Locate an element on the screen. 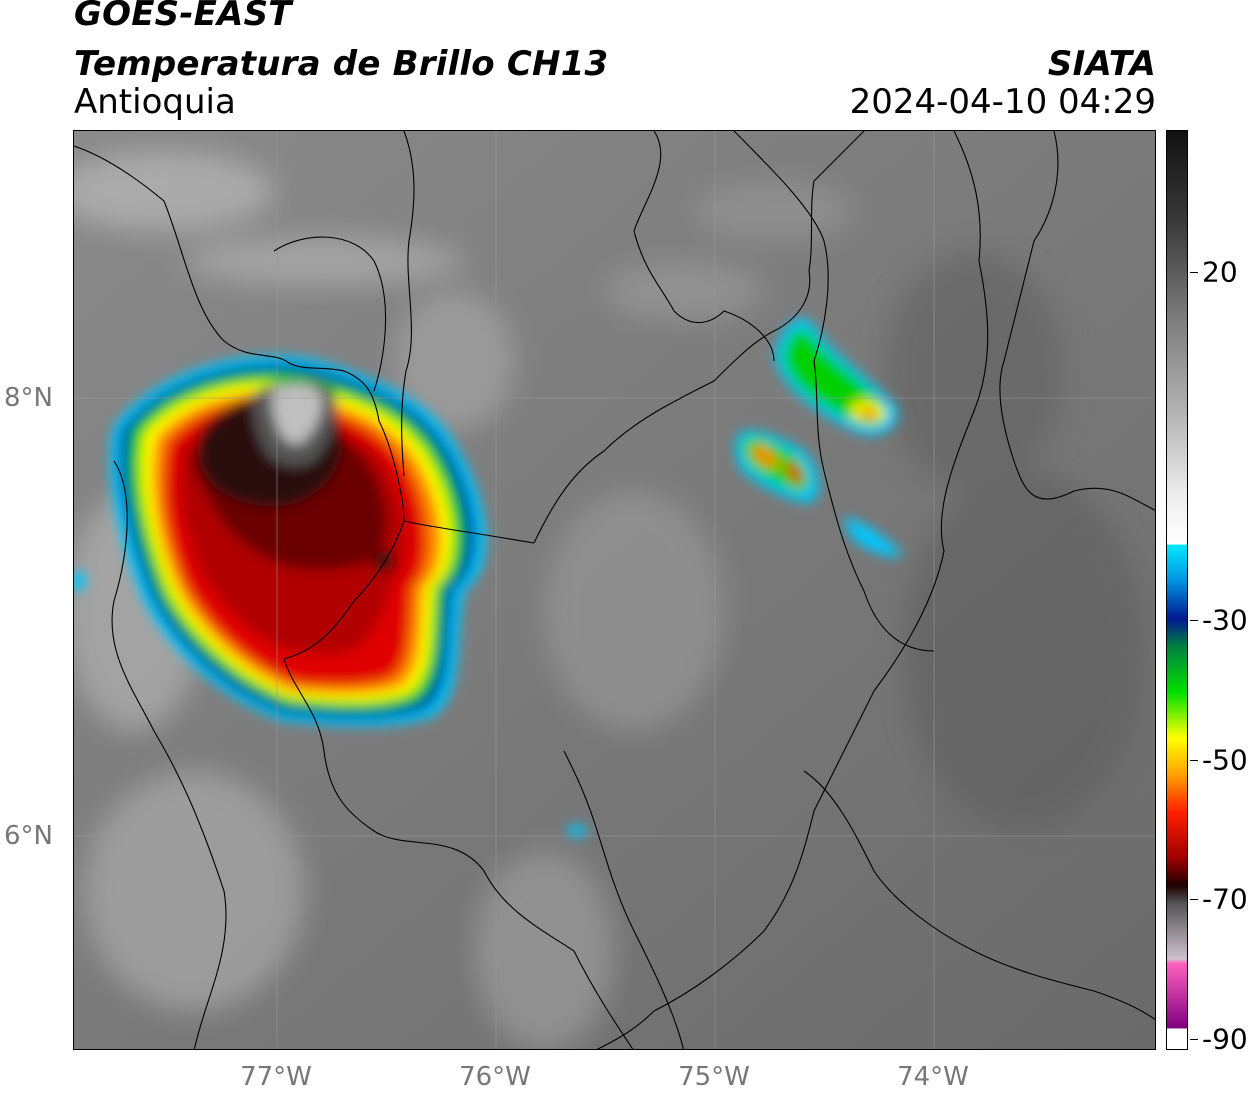  timestamp-label: 2024-04-10 04:29 is located at coordinates (1002, 102).